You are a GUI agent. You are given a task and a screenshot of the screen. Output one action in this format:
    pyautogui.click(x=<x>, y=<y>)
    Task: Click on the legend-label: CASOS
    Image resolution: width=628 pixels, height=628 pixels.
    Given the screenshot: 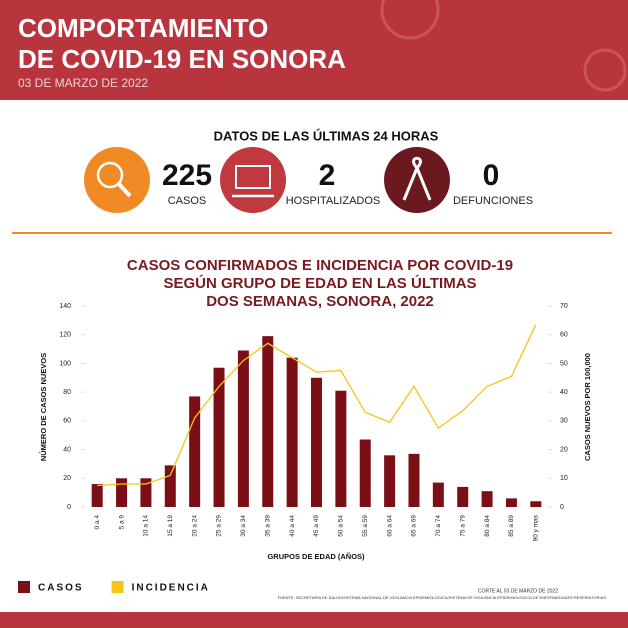 What is the action you would take?
    pyautogui.click(x=61, y=588)
    